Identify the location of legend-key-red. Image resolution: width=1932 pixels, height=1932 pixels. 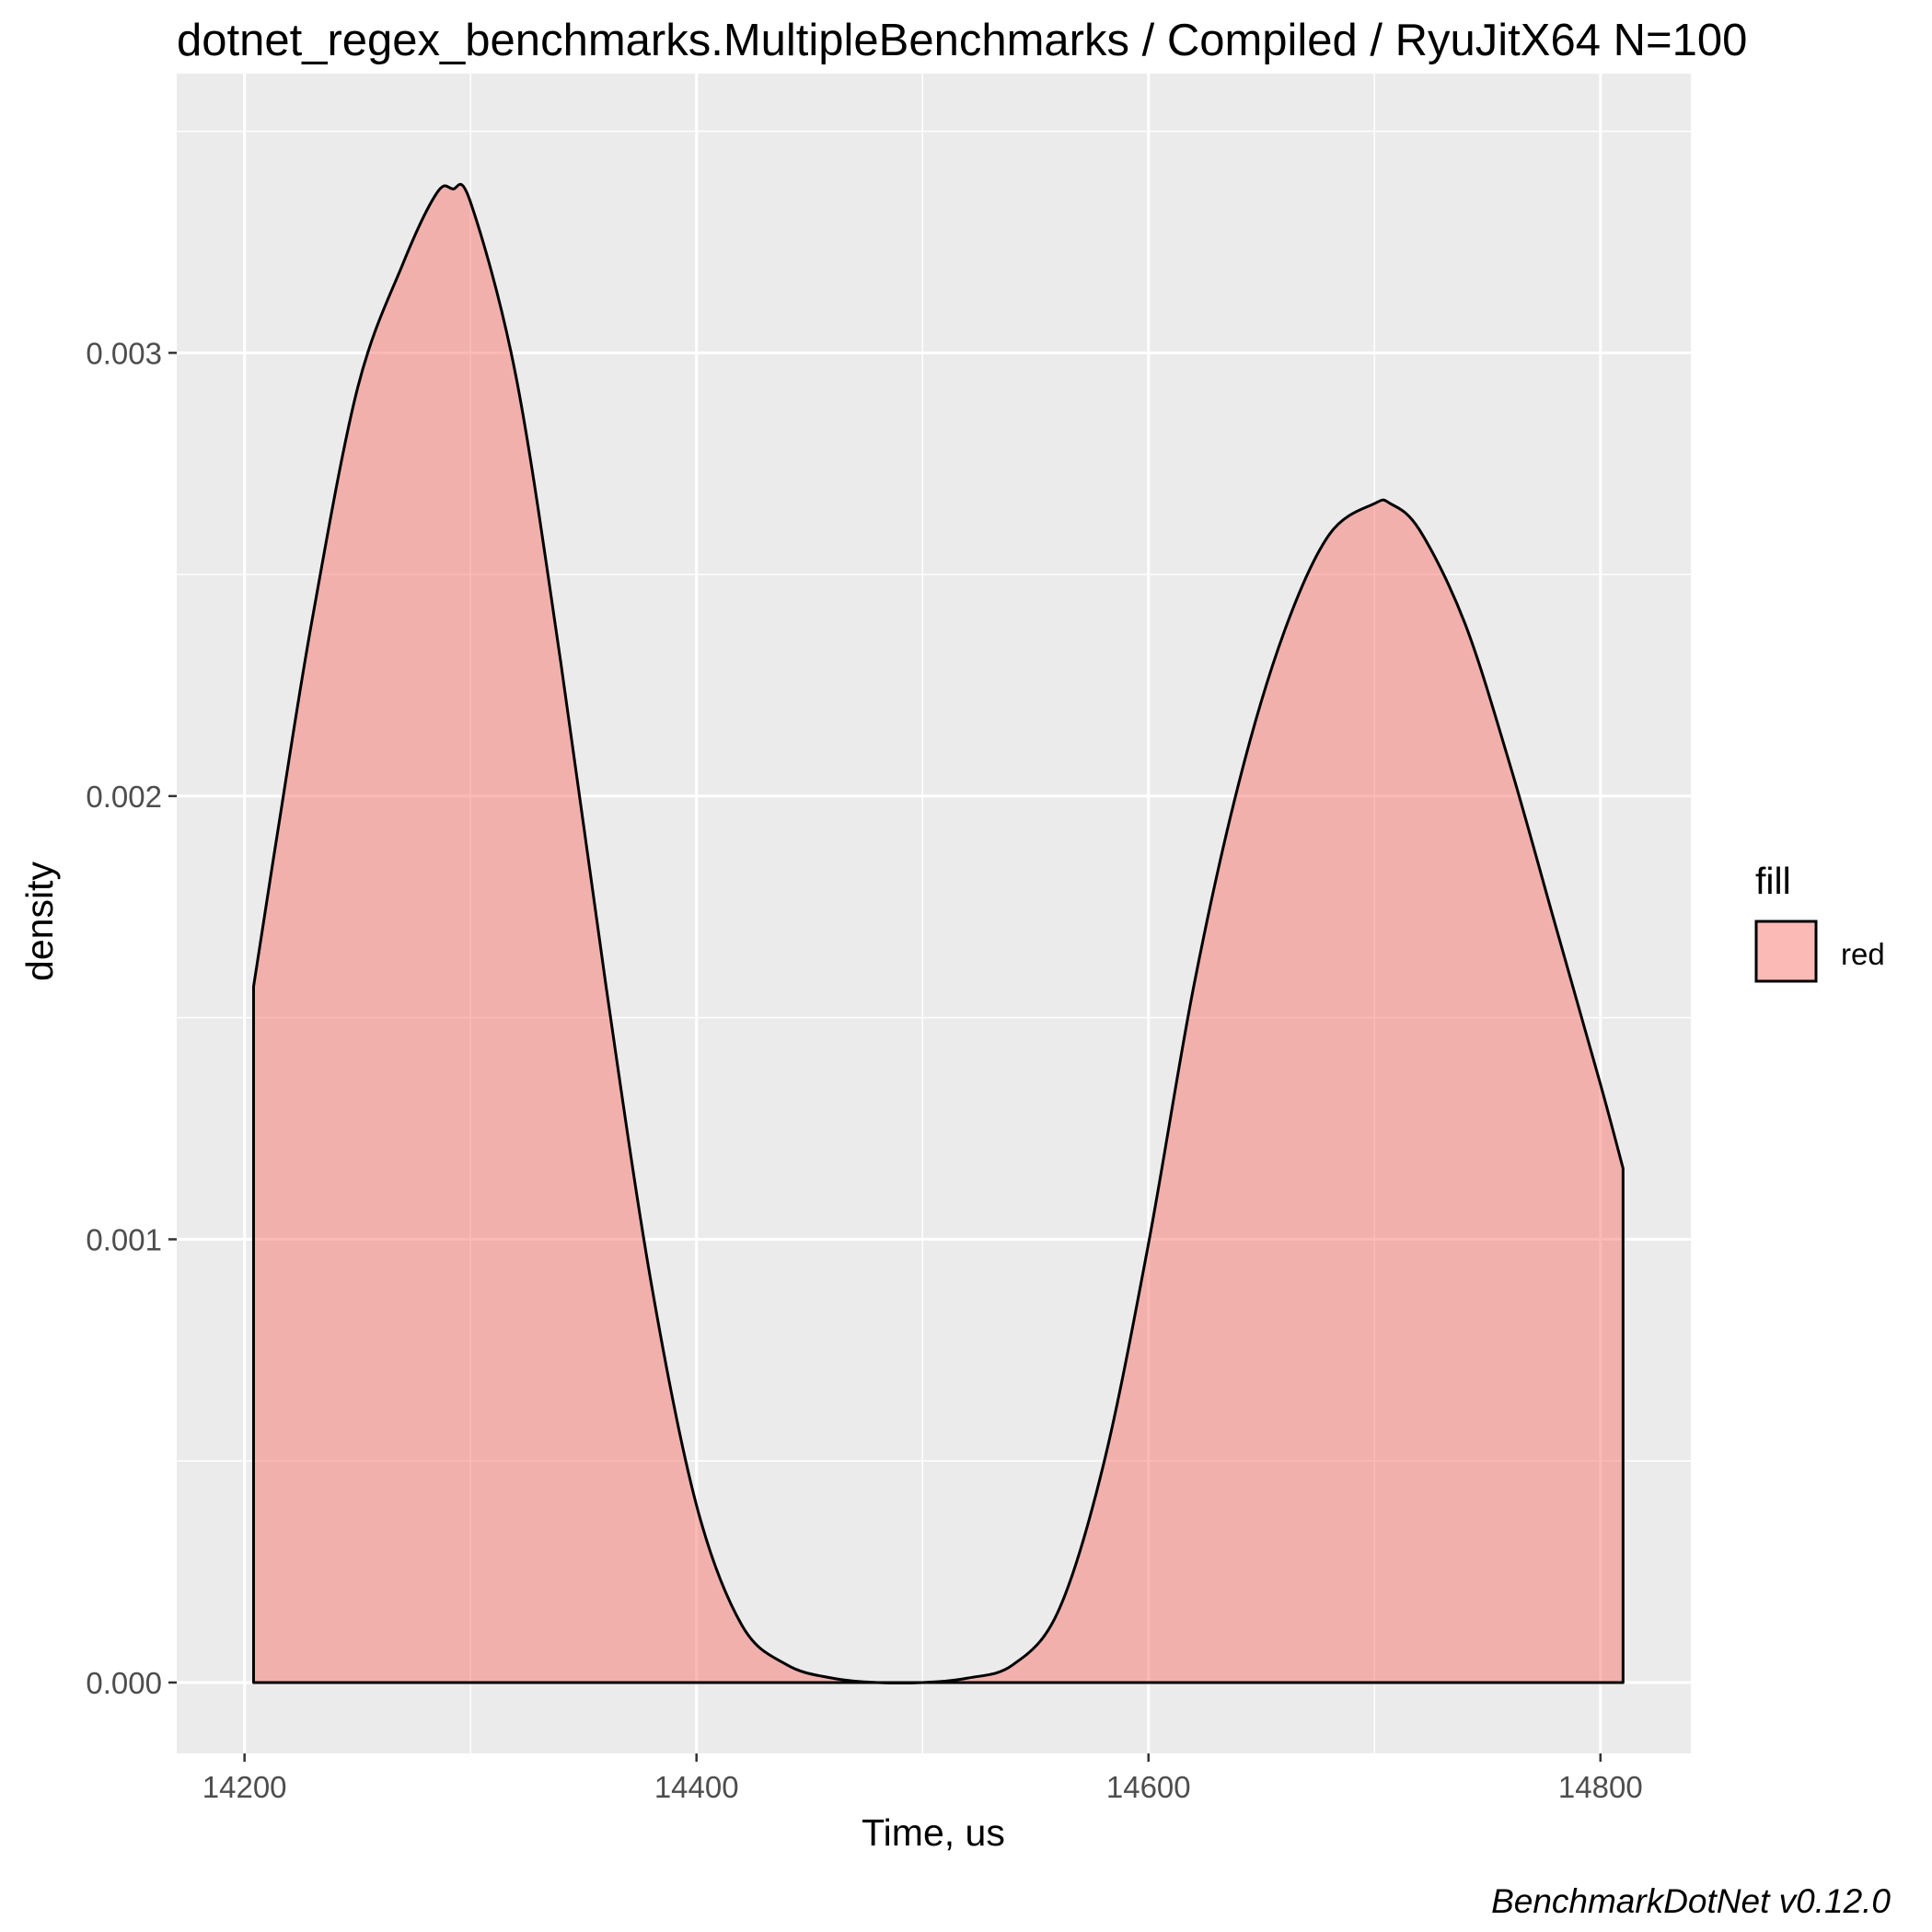
(1786, 952).